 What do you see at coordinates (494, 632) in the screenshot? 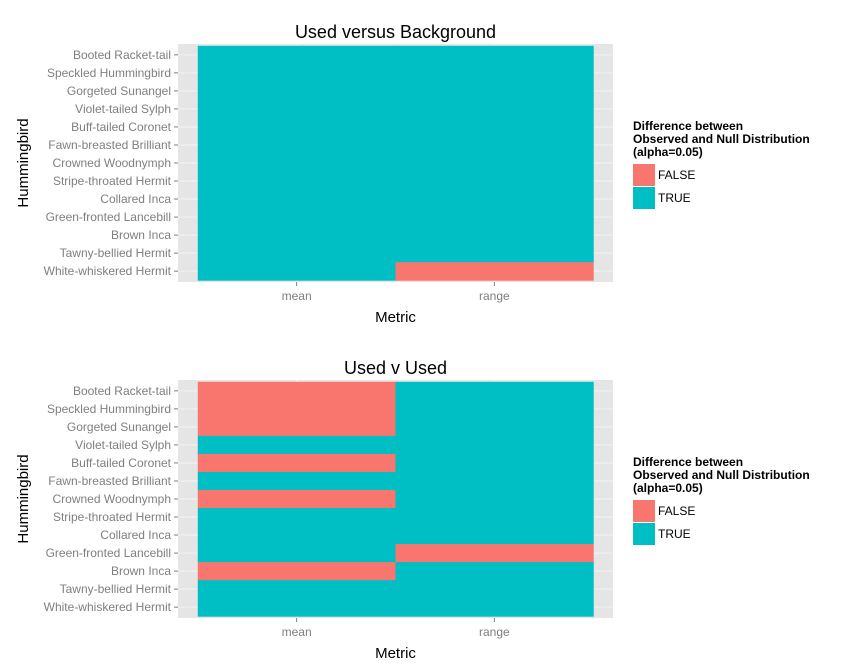
I see `x-tick-label: range` at bounding box center [494, 632].